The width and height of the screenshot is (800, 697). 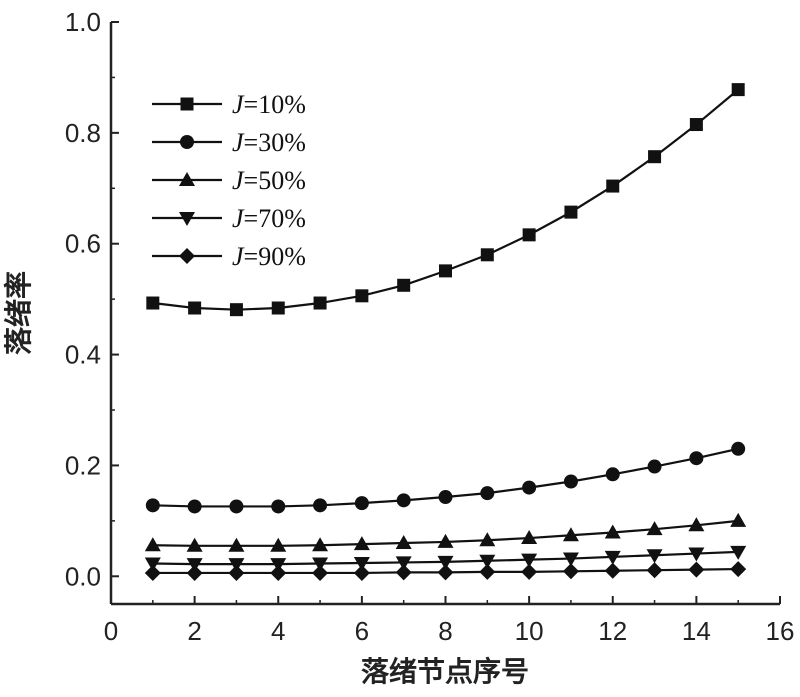 I want to click on legend: J=10%J=30%J=50%J=70%J=90%, so click(x=229, y=180).